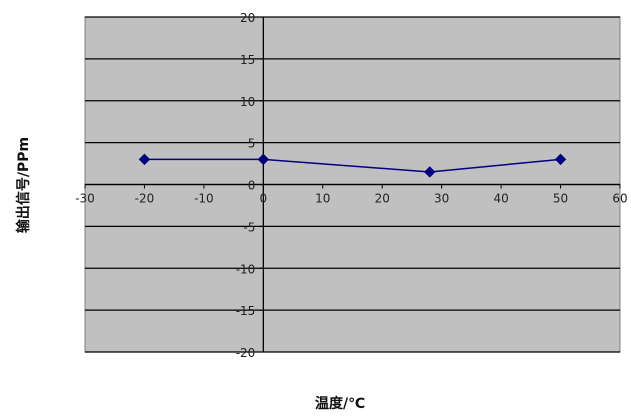 This screenshot has height=416, width=631. I want to click on y-tick-label: 15, so click(247, 60).